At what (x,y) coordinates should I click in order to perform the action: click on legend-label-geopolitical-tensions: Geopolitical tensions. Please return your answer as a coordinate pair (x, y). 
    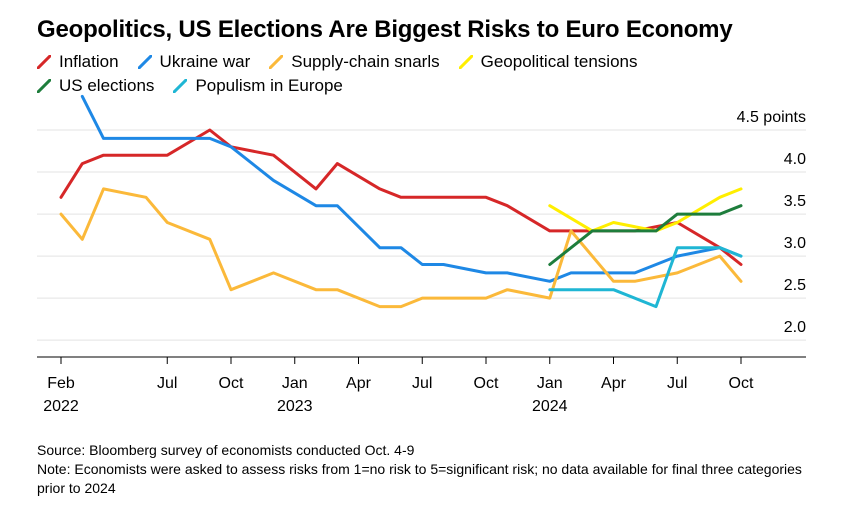
    Looking at the image, I should click on (559, 61).